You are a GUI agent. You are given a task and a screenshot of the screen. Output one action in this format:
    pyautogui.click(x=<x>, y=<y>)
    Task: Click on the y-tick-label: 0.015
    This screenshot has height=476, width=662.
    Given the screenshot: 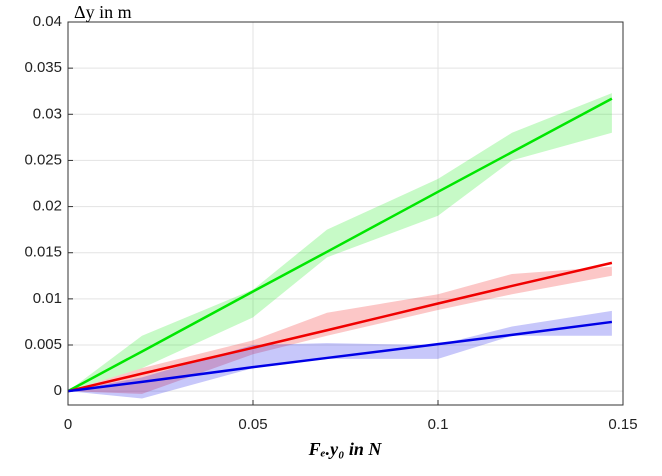 What is the action you would take?
    pyautogui.click(x=43, y=252)
    